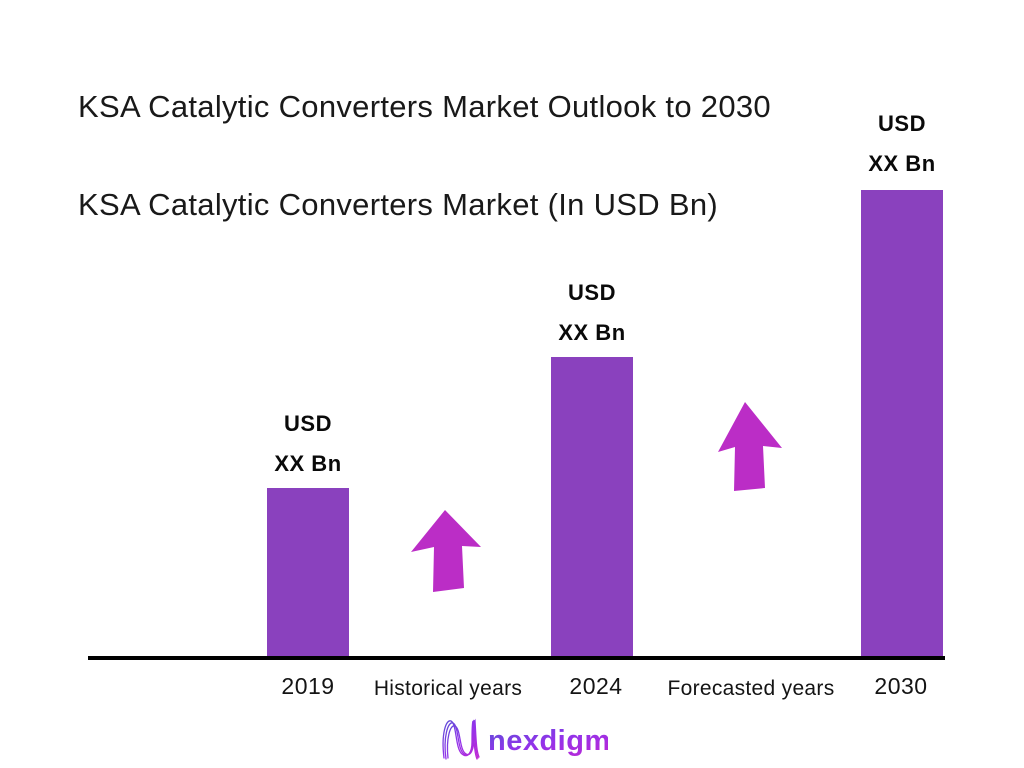 The image size is (1024, 768). What do you see at coordinates (446, 551) in the screenshot?
I see `growth-arrow-historical-icon` at bounding box center [446, 551].